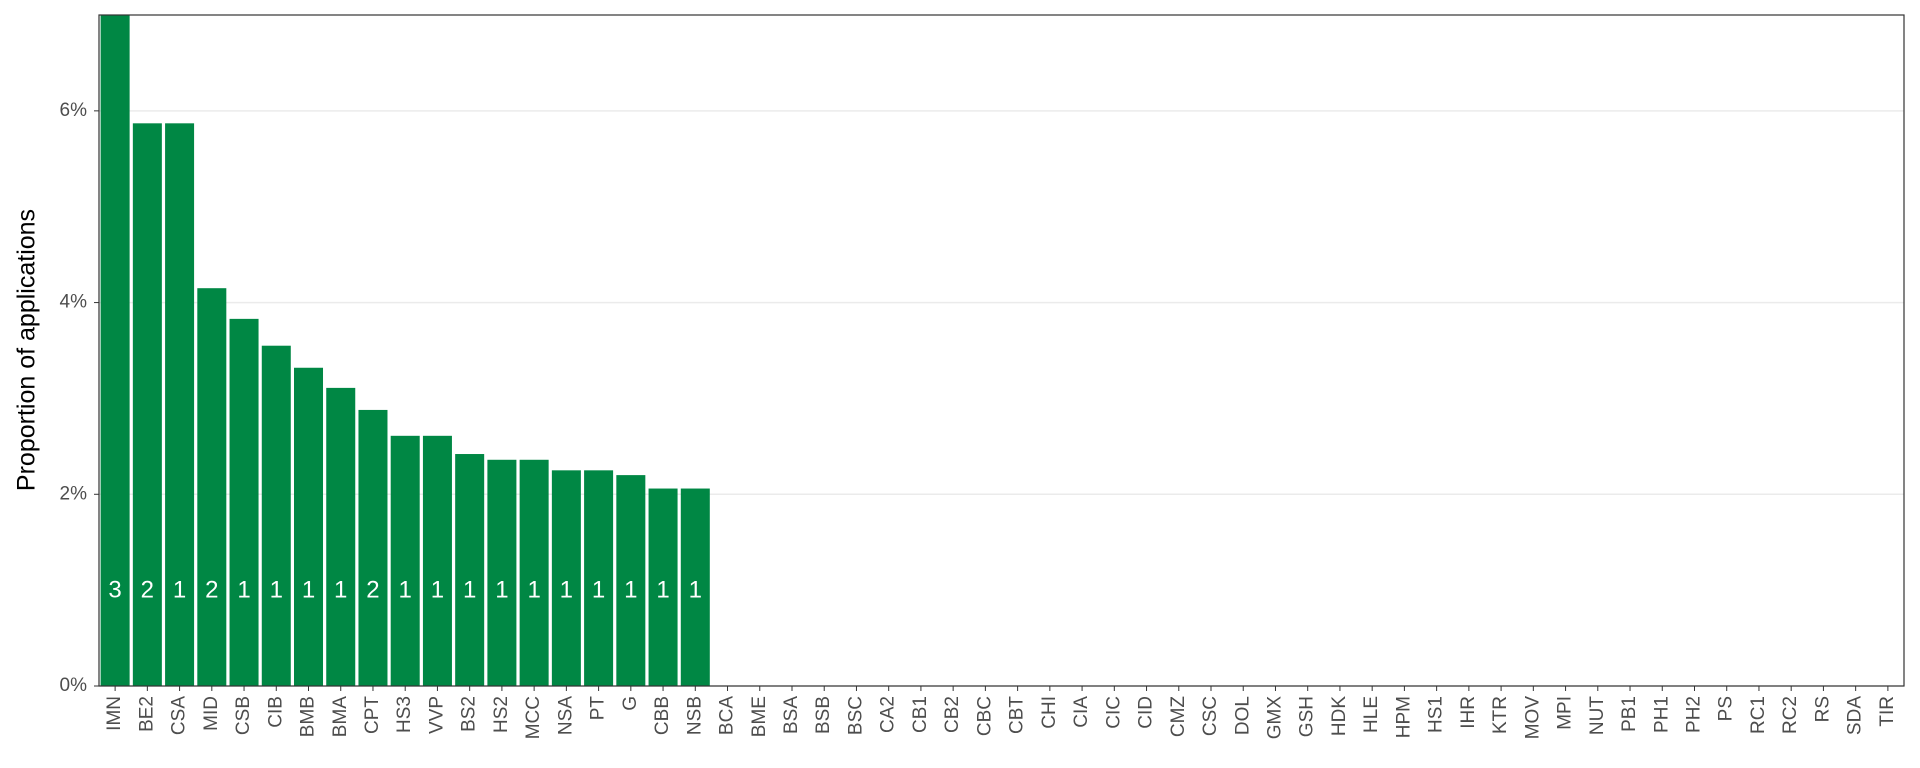  What do you see at coordinates (1629, 714) in the screenshot?
I see `x-tick-label: PB1` at bounding box center [1629, 714].